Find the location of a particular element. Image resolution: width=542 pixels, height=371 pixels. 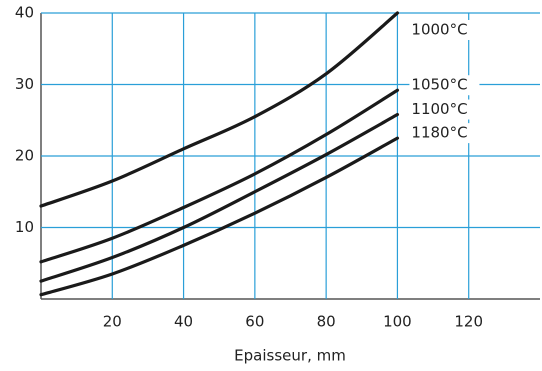

x-tick-label: 100 is located at coordinates (397, 322).